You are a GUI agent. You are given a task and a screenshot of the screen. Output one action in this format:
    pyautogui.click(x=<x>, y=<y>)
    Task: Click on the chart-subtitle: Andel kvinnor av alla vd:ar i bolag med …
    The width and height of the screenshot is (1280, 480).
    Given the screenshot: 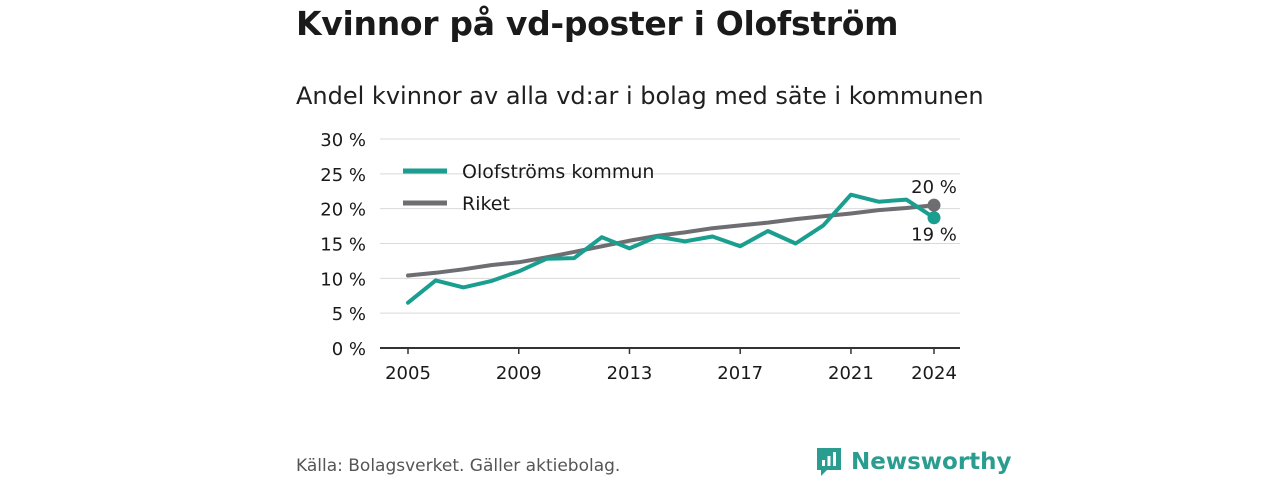 What is the action you would take?
    pyautogui.click(x=640, y=96)
    